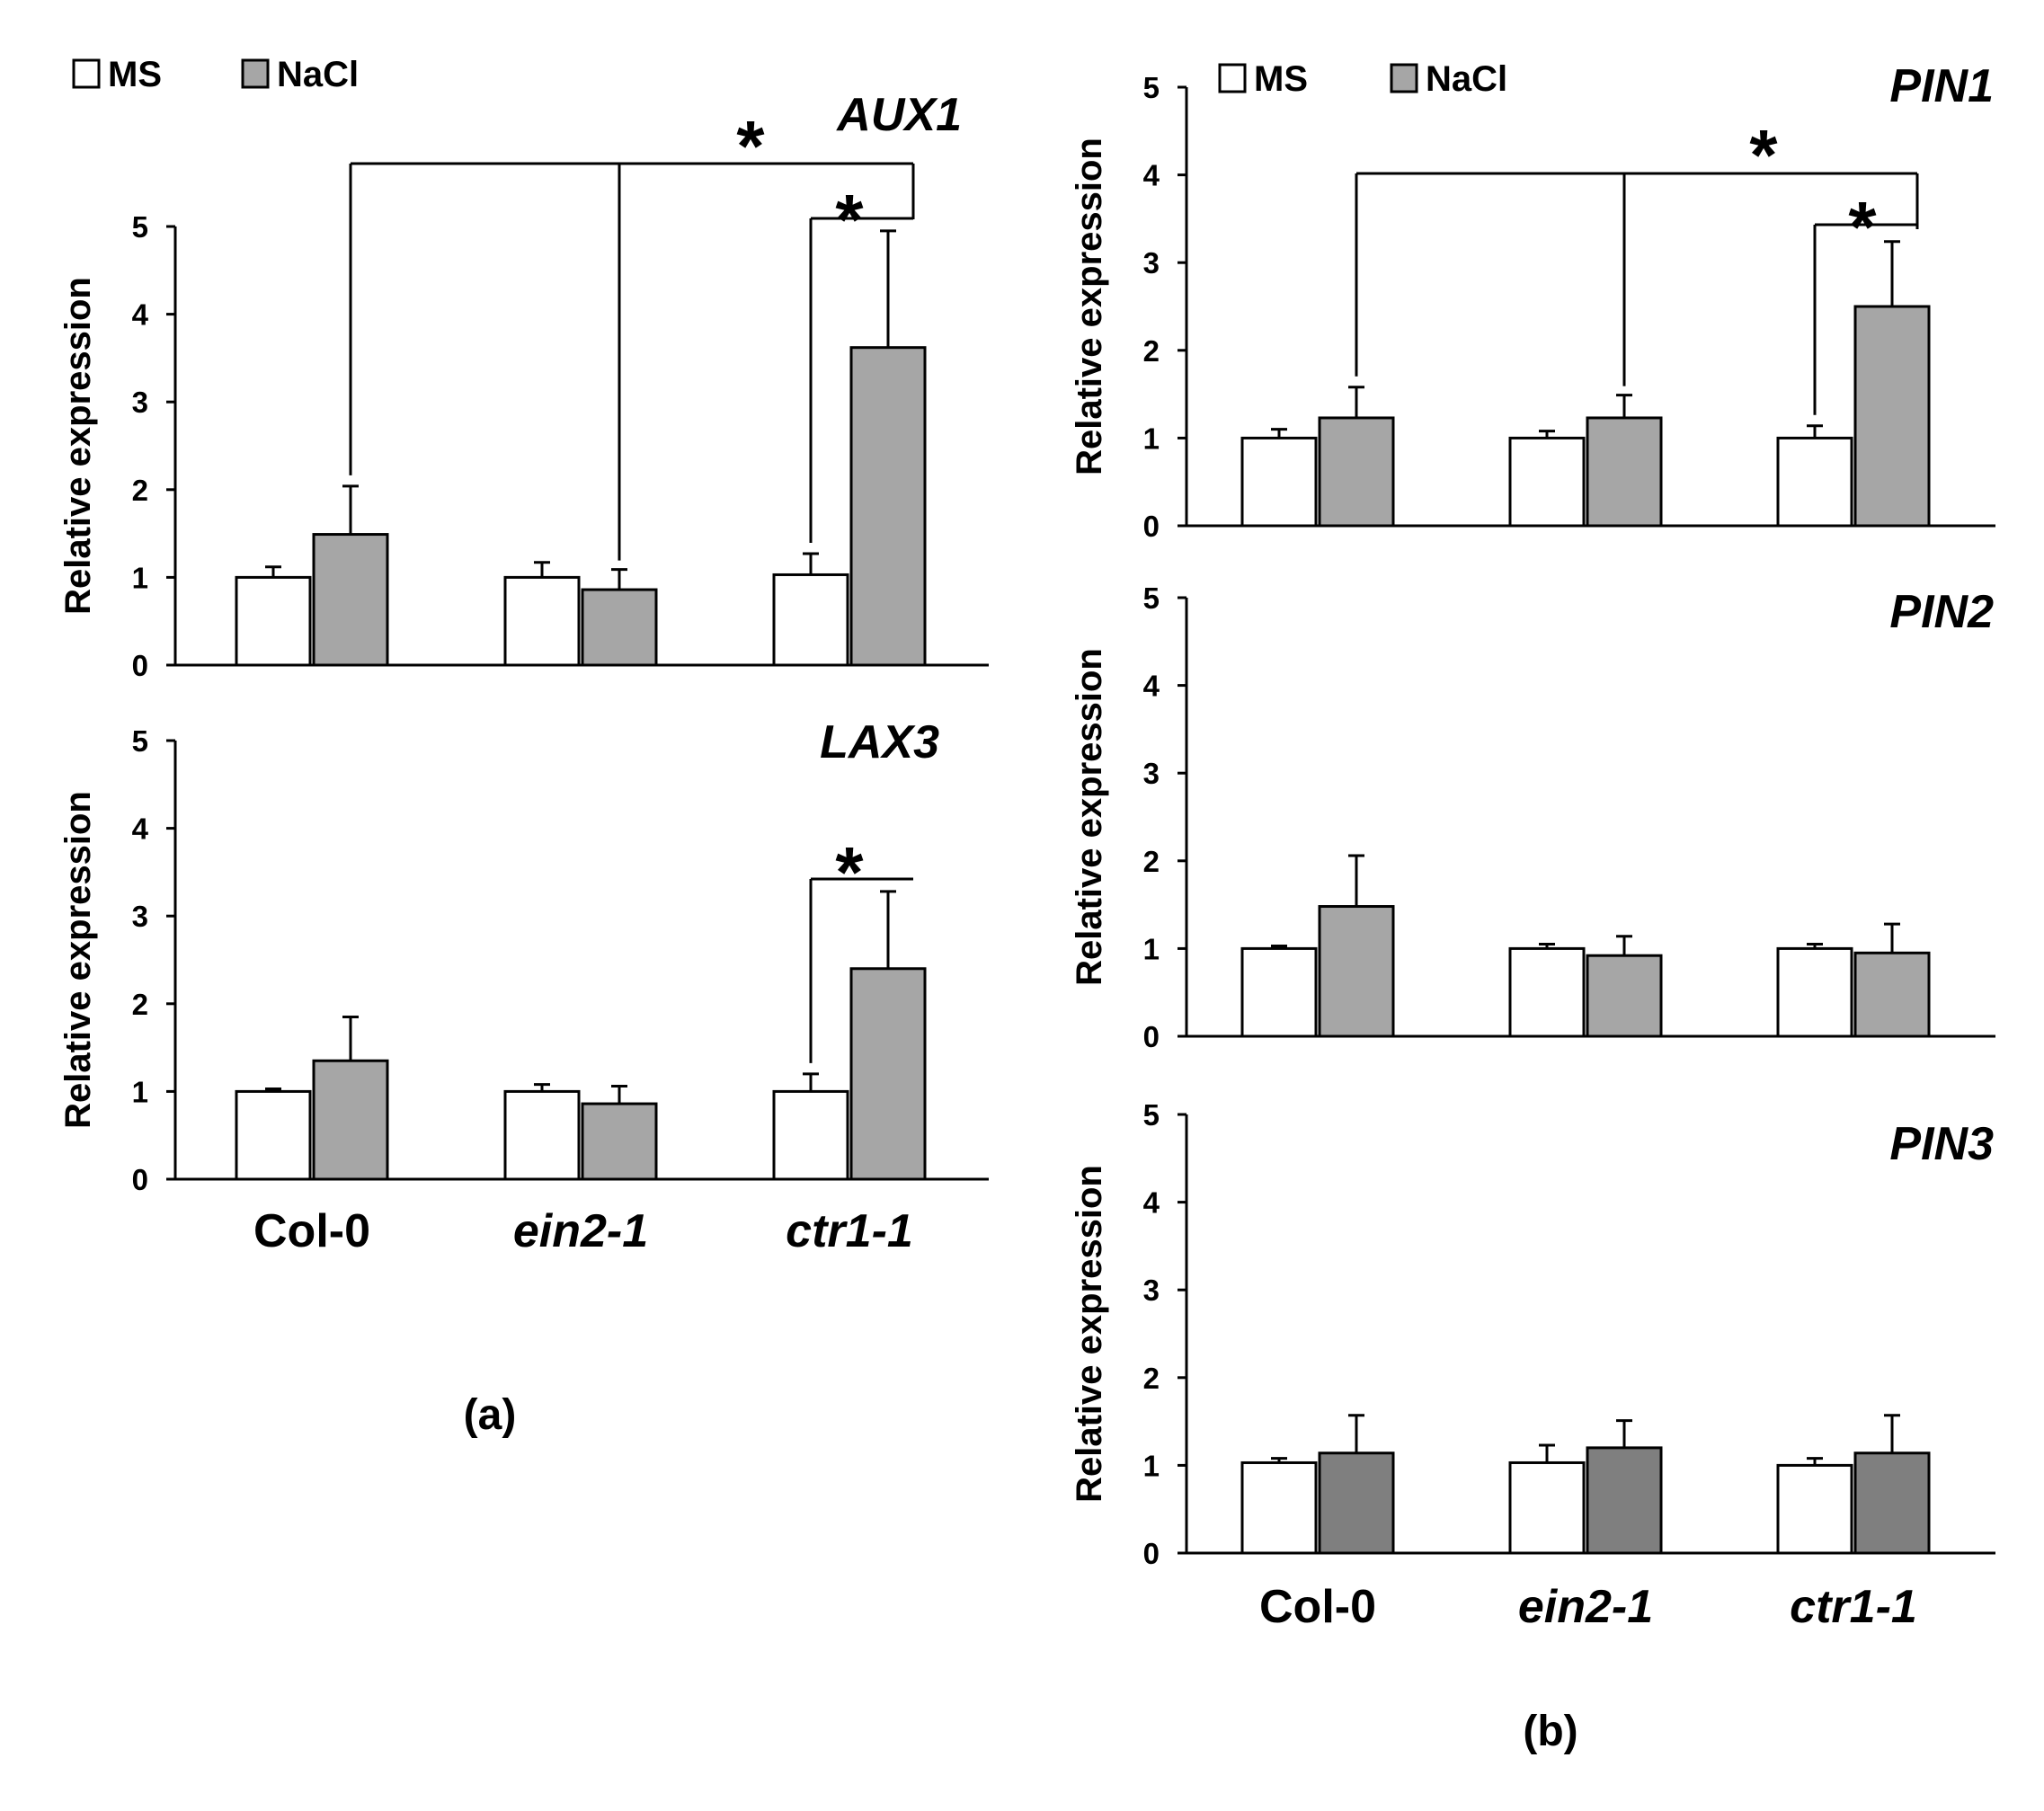  I want to click on chart-title: AUX1, so click(898, 115).